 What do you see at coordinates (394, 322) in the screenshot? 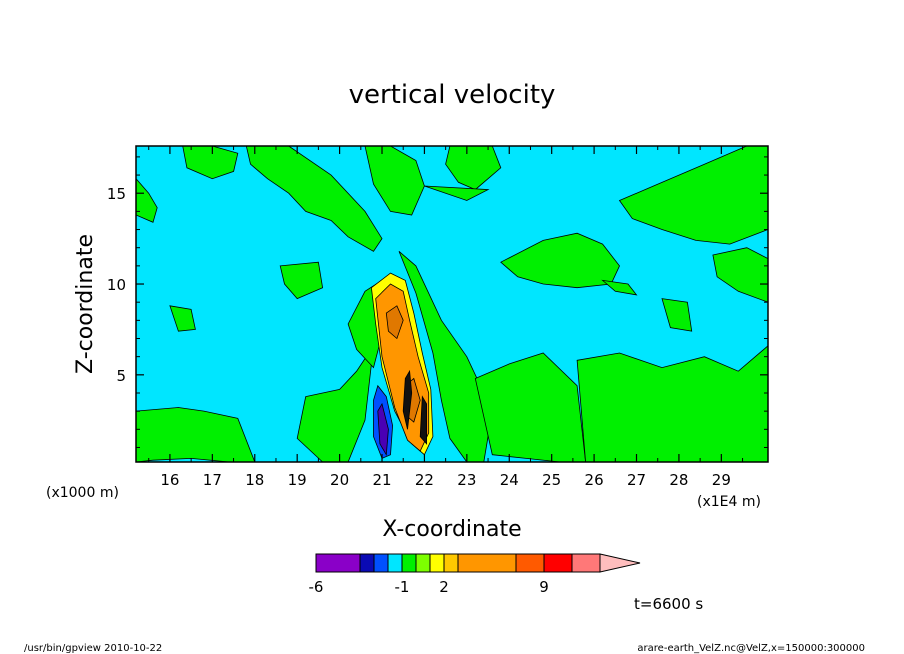
I see `contour-region-dark-orange` at bounding box center [394, 322].